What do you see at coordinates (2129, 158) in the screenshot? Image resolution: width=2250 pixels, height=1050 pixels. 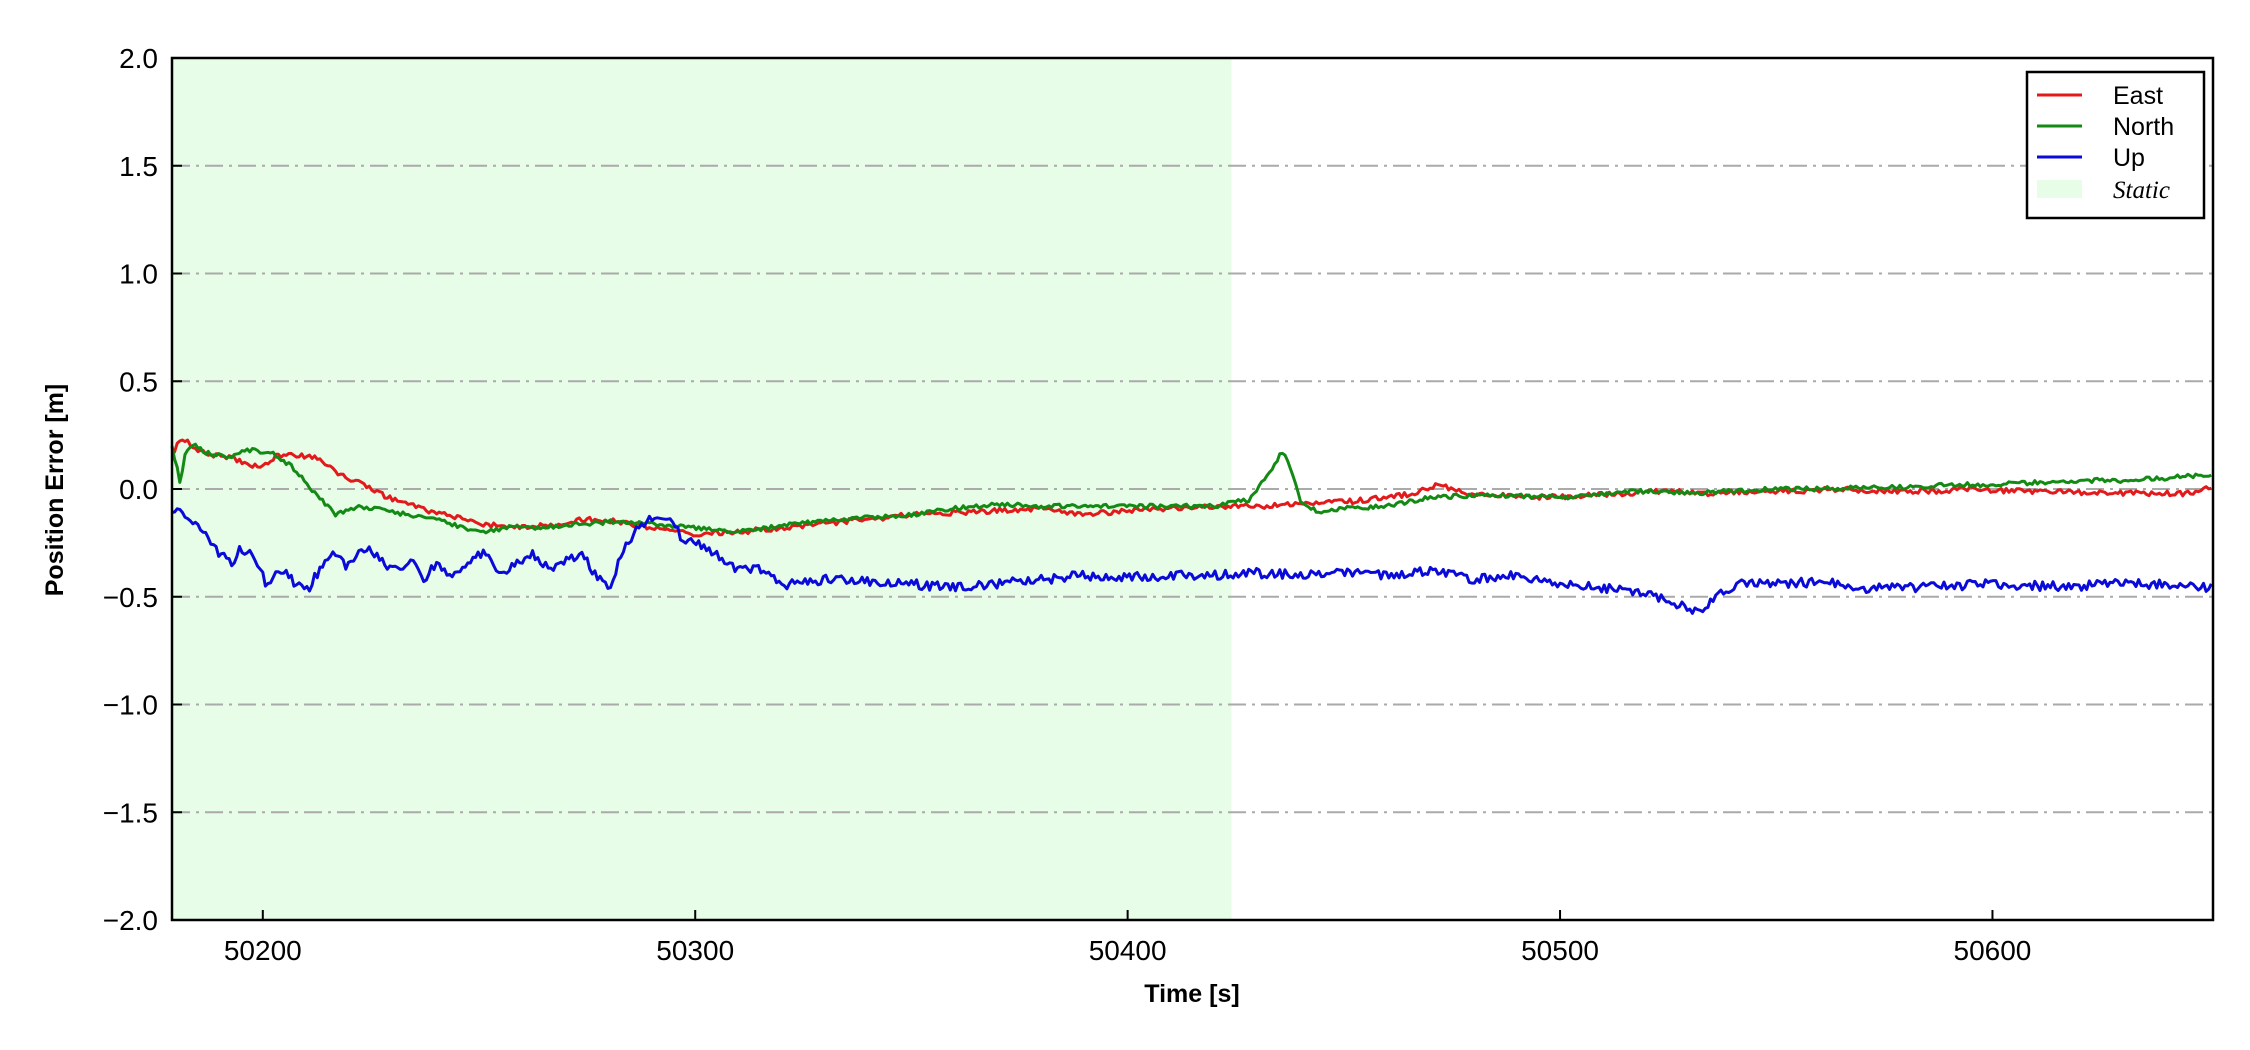 I see `legend-label-up: Up` at bounding box center [2129, 158].